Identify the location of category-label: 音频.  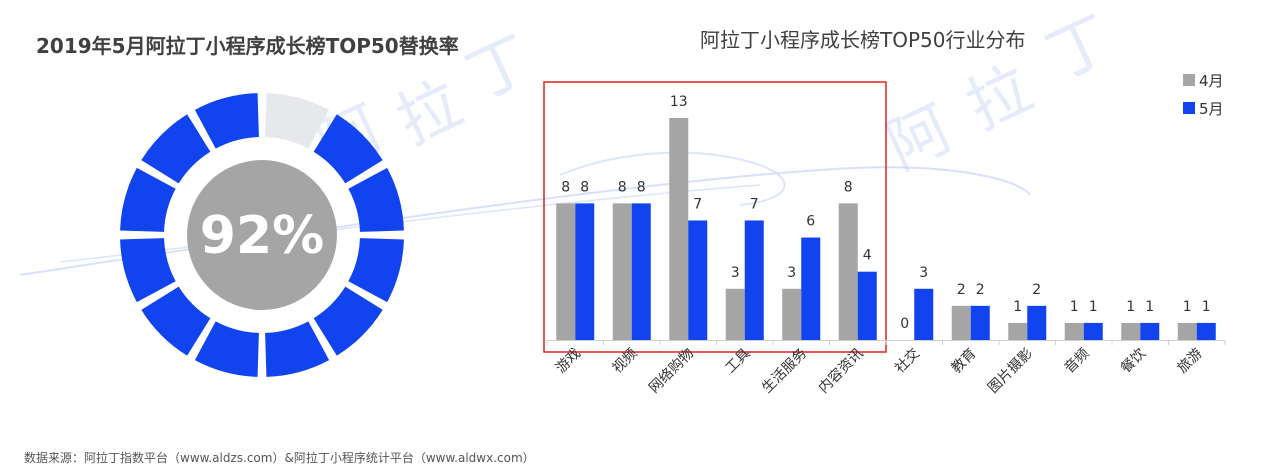
(1077, 361).